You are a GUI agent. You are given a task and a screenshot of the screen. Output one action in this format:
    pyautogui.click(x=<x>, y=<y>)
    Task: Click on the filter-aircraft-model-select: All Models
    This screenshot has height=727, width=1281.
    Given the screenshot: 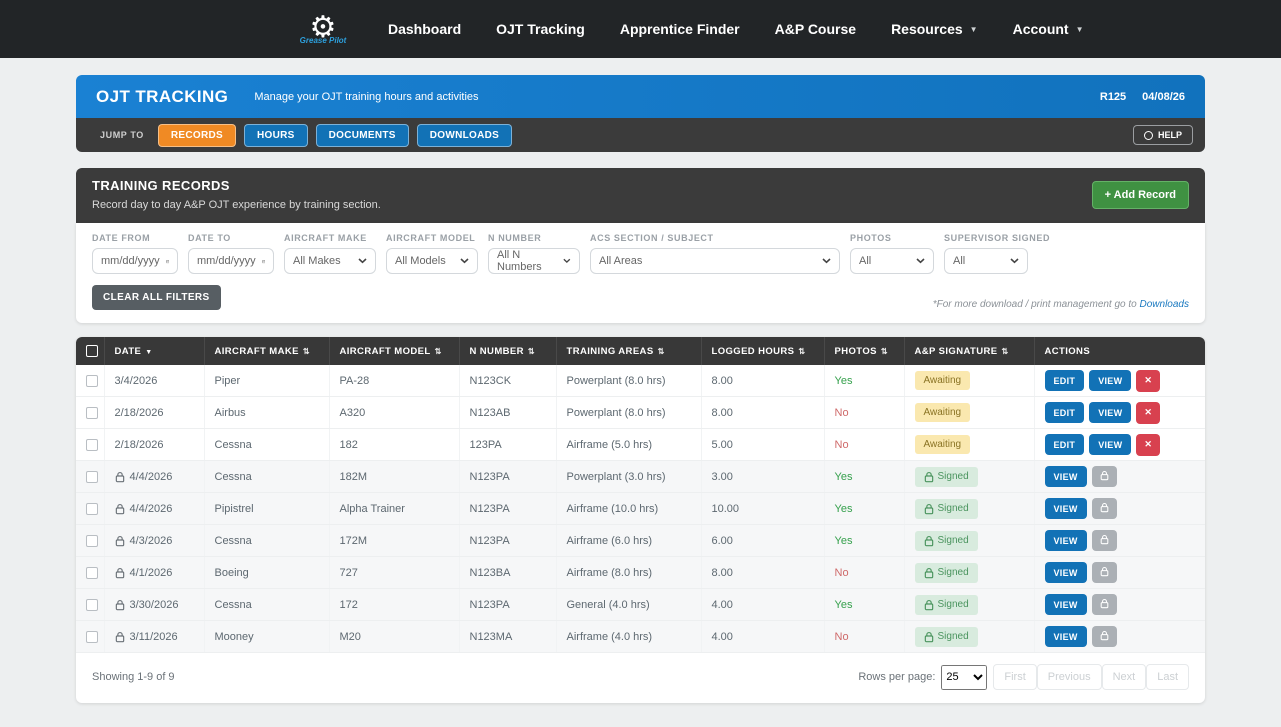 What is the action you would take?
    pyautogui.click(x=432, y=261)
    